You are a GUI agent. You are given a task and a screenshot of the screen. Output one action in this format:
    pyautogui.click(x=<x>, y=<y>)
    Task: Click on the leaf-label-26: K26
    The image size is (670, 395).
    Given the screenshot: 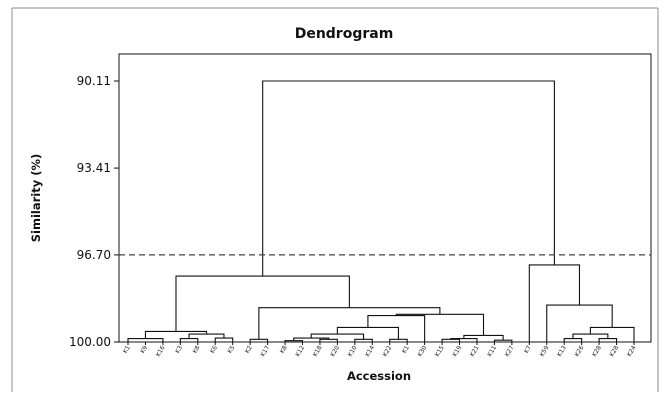 What is the action you would take?
    pyautogui.click(x=580, y=351)
    